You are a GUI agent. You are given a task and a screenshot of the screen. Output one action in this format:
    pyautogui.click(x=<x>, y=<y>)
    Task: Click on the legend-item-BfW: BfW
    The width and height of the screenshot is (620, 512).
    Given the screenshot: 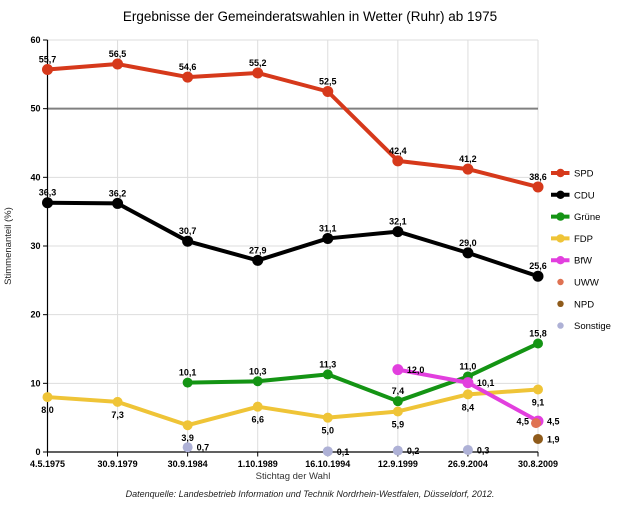 What is the action you would take?
    pyautogui.click(x=571, y=261)
    